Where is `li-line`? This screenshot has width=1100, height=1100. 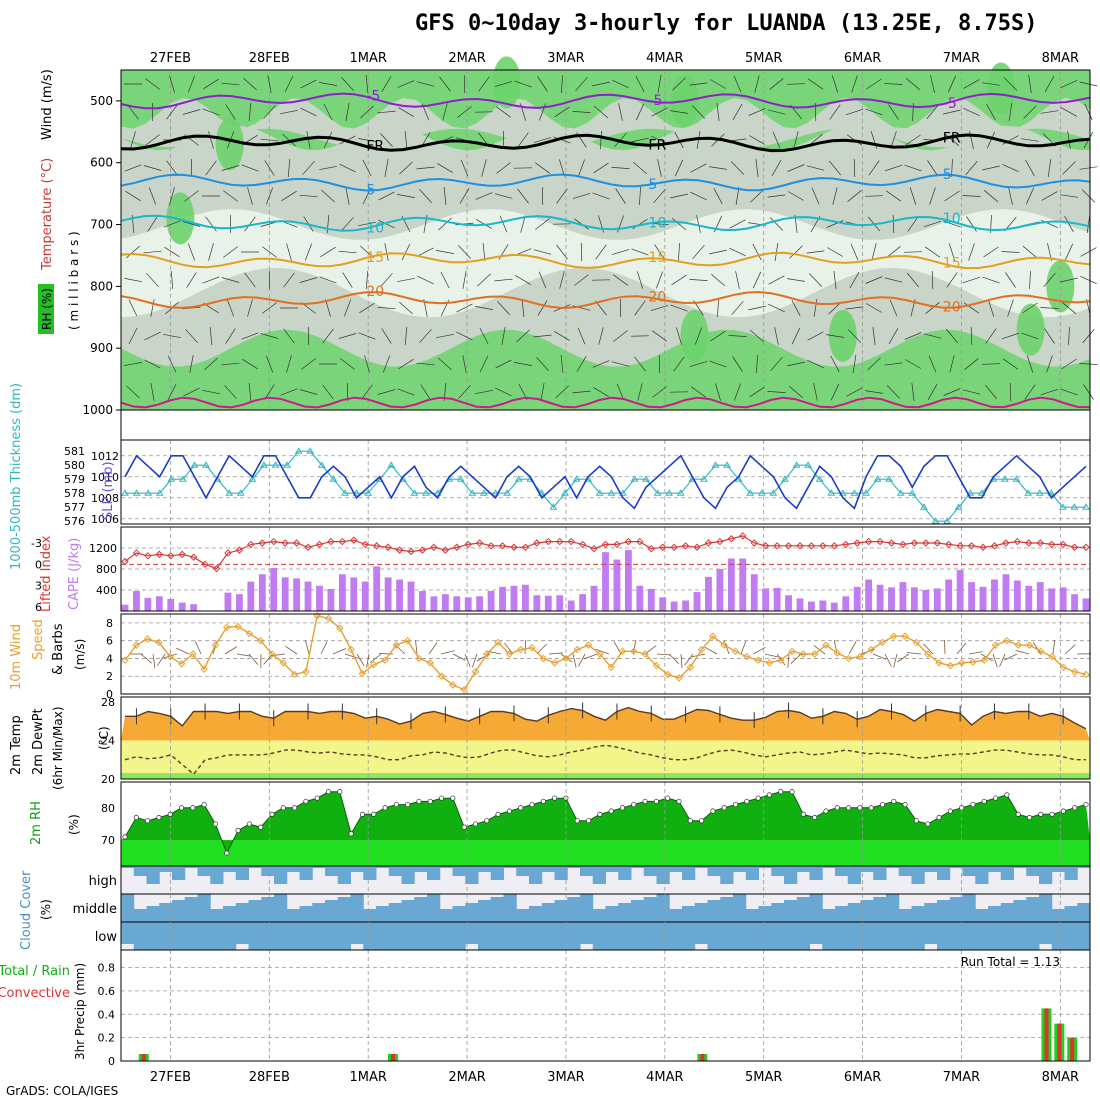 li-line is located at coordinates (605, 552).